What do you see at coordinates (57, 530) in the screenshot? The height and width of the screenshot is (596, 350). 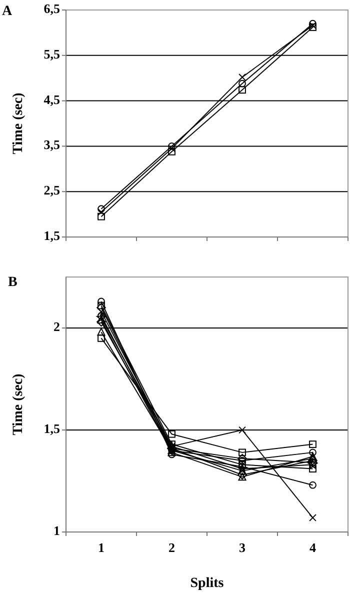 I see `y-tick-label: 1` at bounding box center [57, 530].